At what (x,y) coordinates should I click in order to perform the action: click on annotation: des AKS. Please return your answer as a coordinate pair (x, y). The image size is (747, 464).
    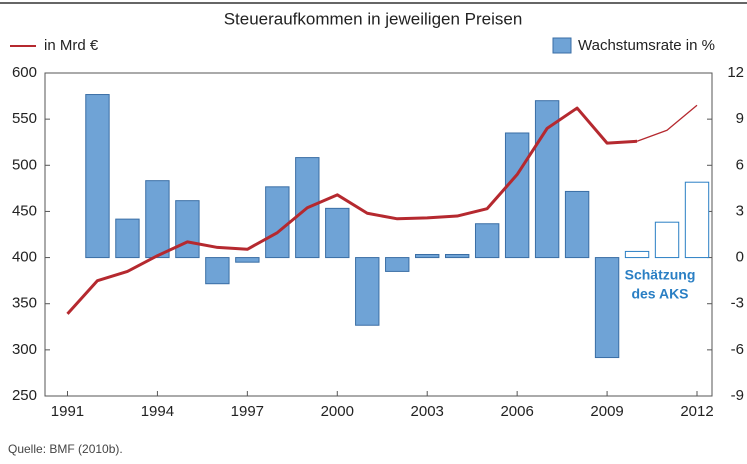
    Looking at the image, I should click on (659, 294).